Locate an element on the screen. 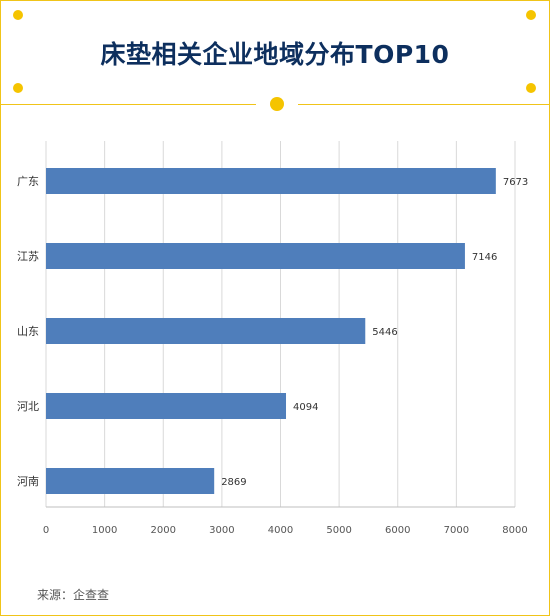 The image size is (550, 616). divider-right is located at coordinates (423, 104).